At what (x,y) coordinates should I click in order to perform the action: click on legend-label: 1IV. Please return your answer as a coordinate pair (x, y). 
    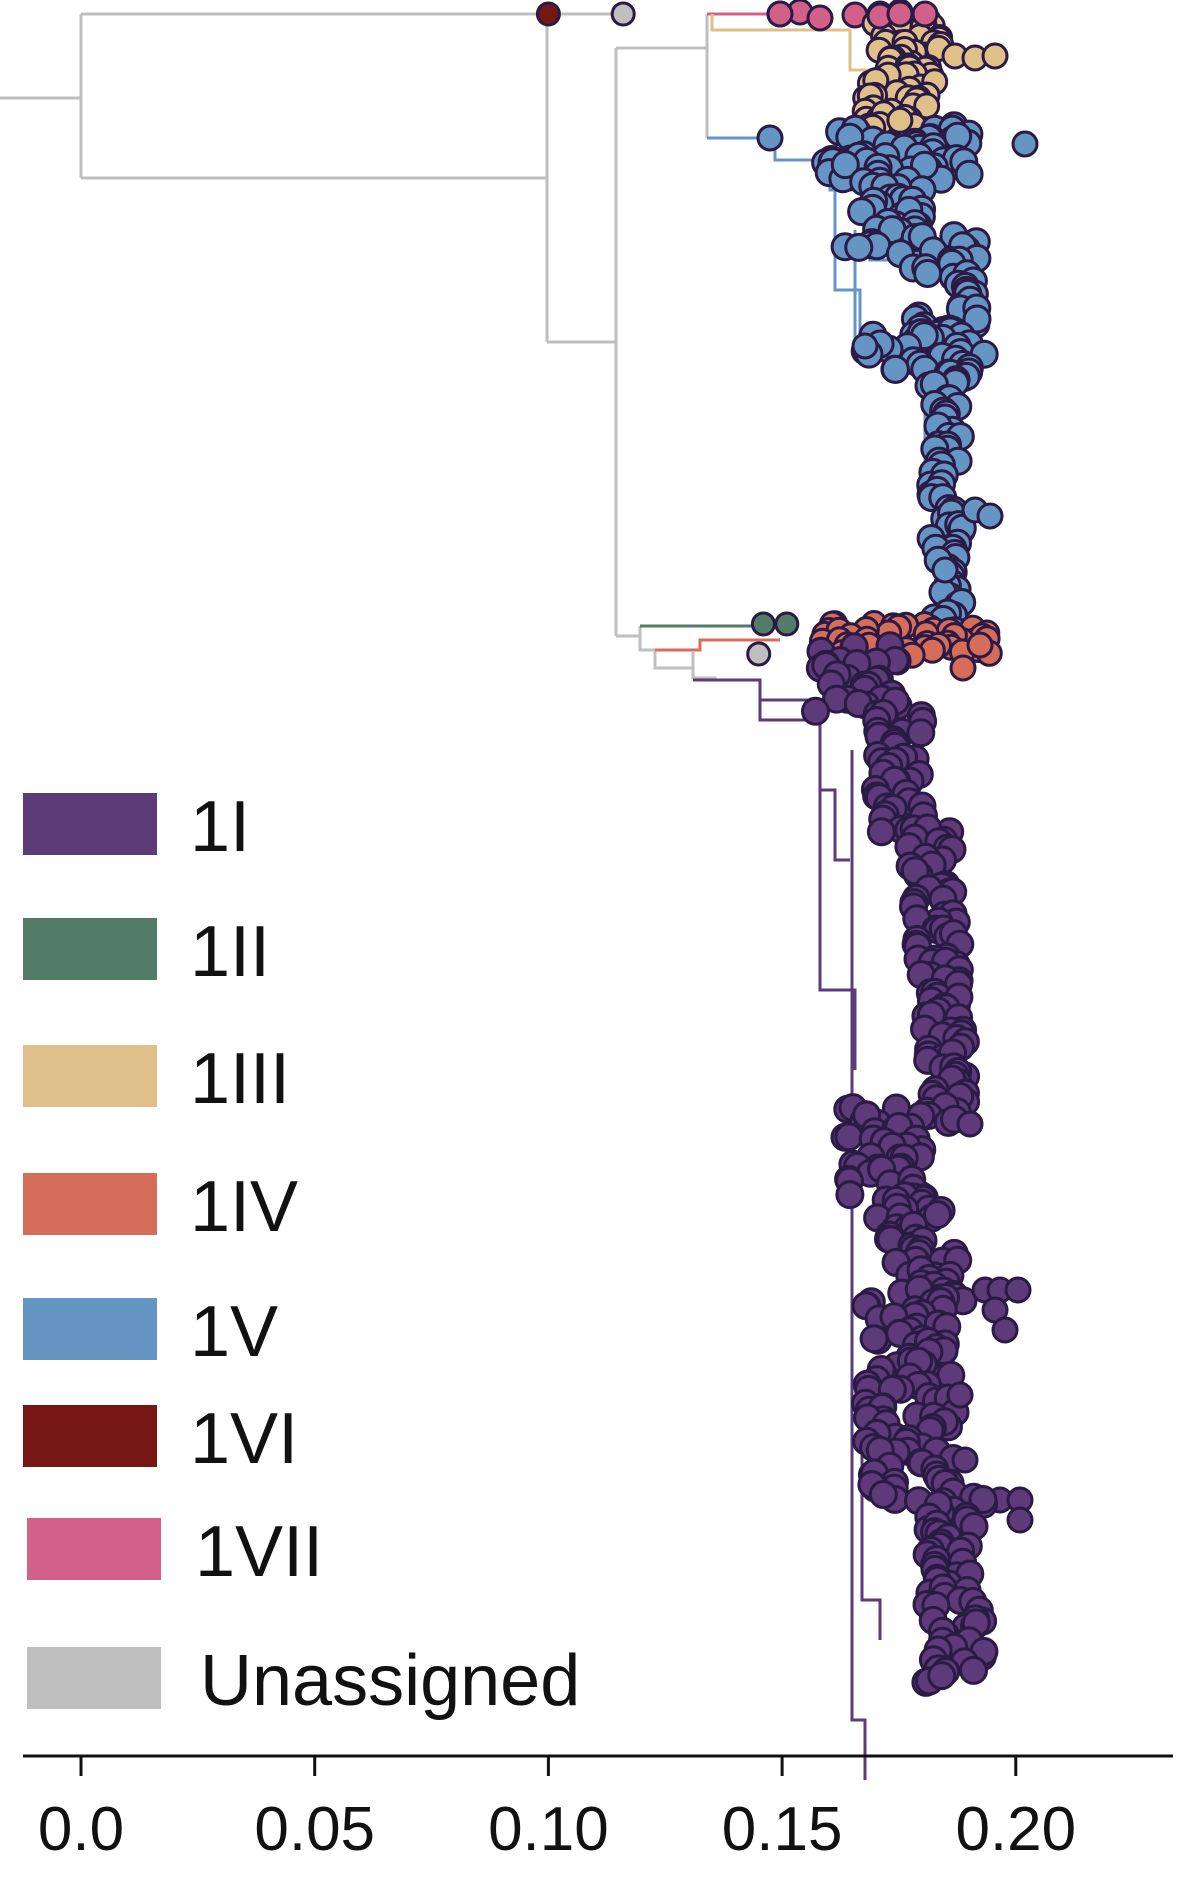
    Looking at the image, I should click on (244, 1207).